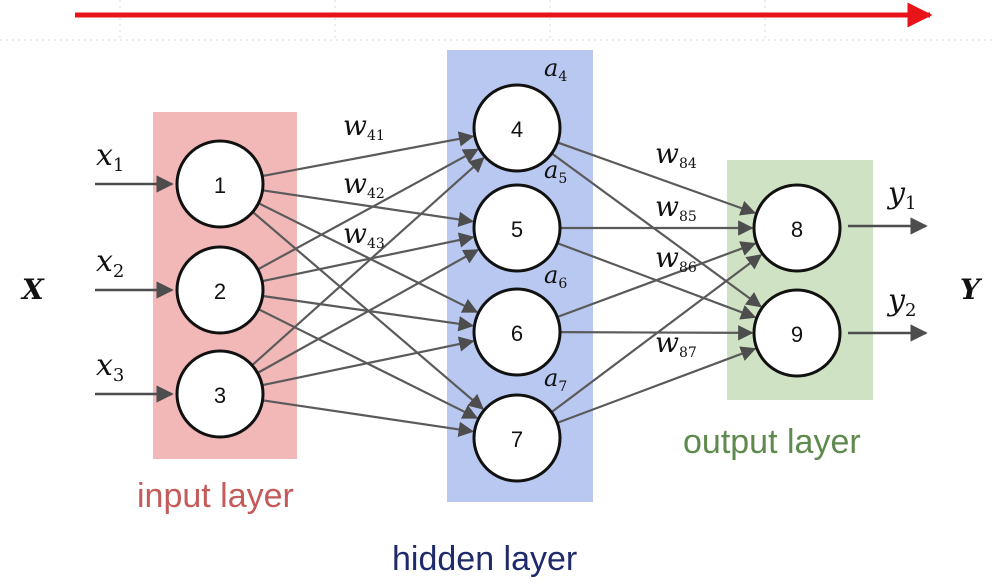 This screenshot has height=586, width=995. What do you see at coordinates (971, 289) in the screenshot?
I see `output-vector-label: Y` at bounding box center [971, 289].